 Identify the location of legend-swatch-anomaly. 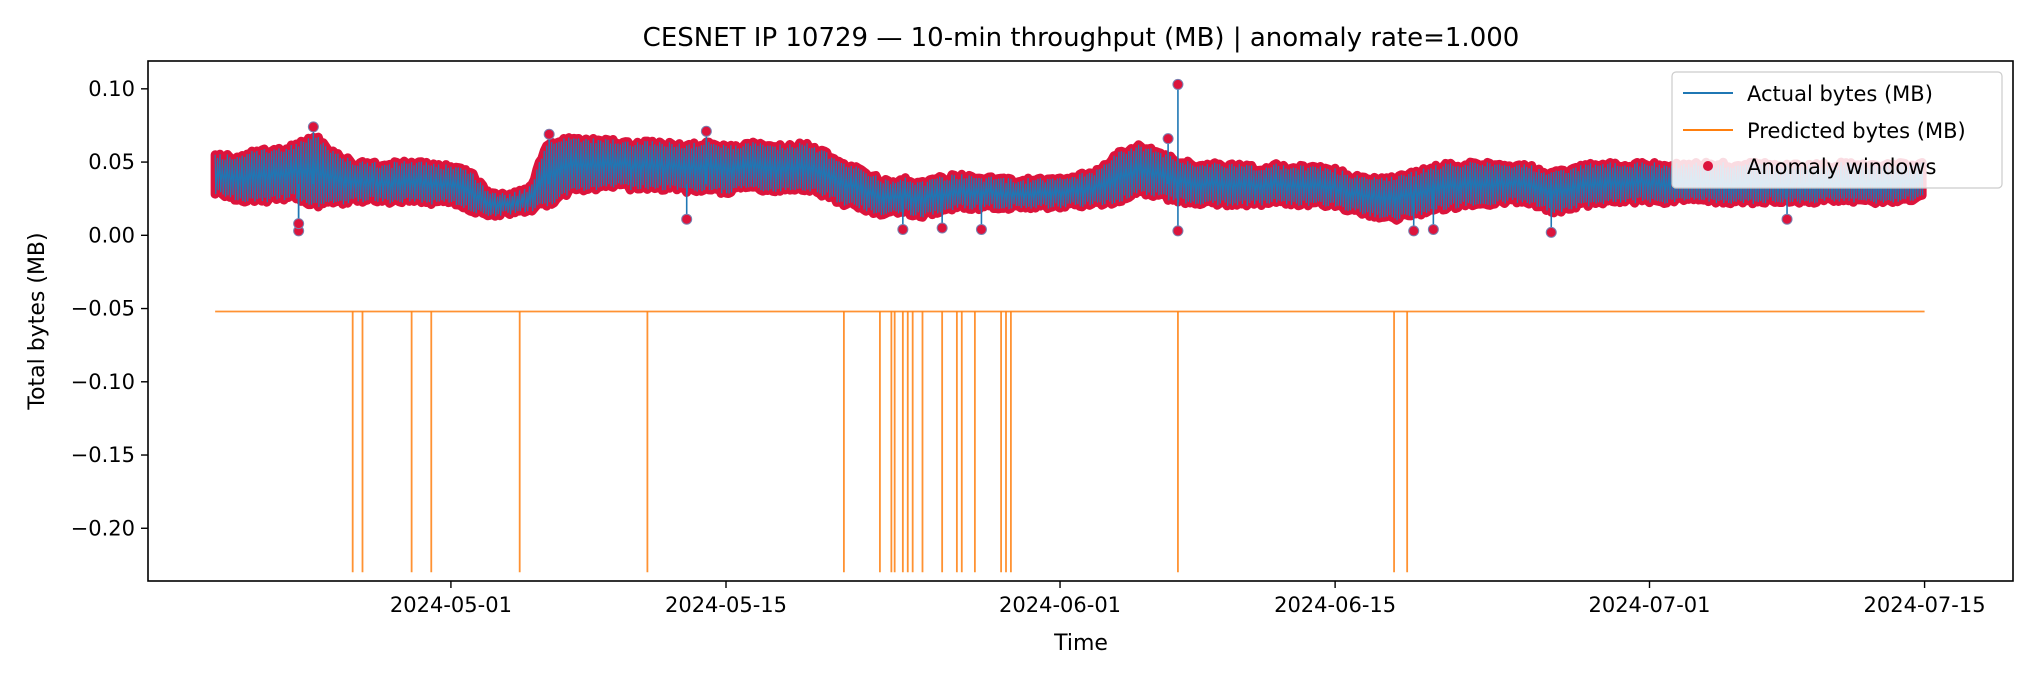
(1708, 166).